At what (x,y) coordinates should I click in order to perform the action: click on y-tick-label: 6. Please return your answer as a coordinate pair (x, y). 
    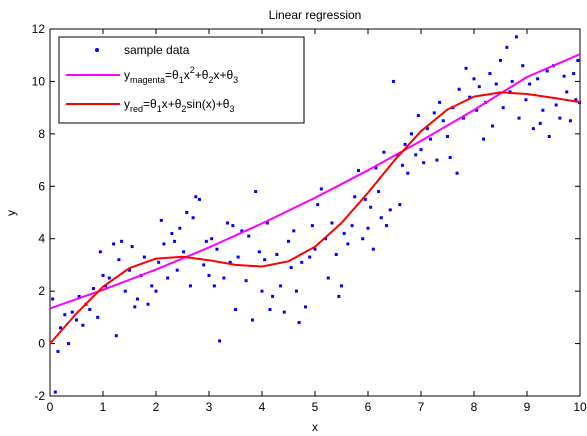
    Looking at the image, I should click on (41, 186).